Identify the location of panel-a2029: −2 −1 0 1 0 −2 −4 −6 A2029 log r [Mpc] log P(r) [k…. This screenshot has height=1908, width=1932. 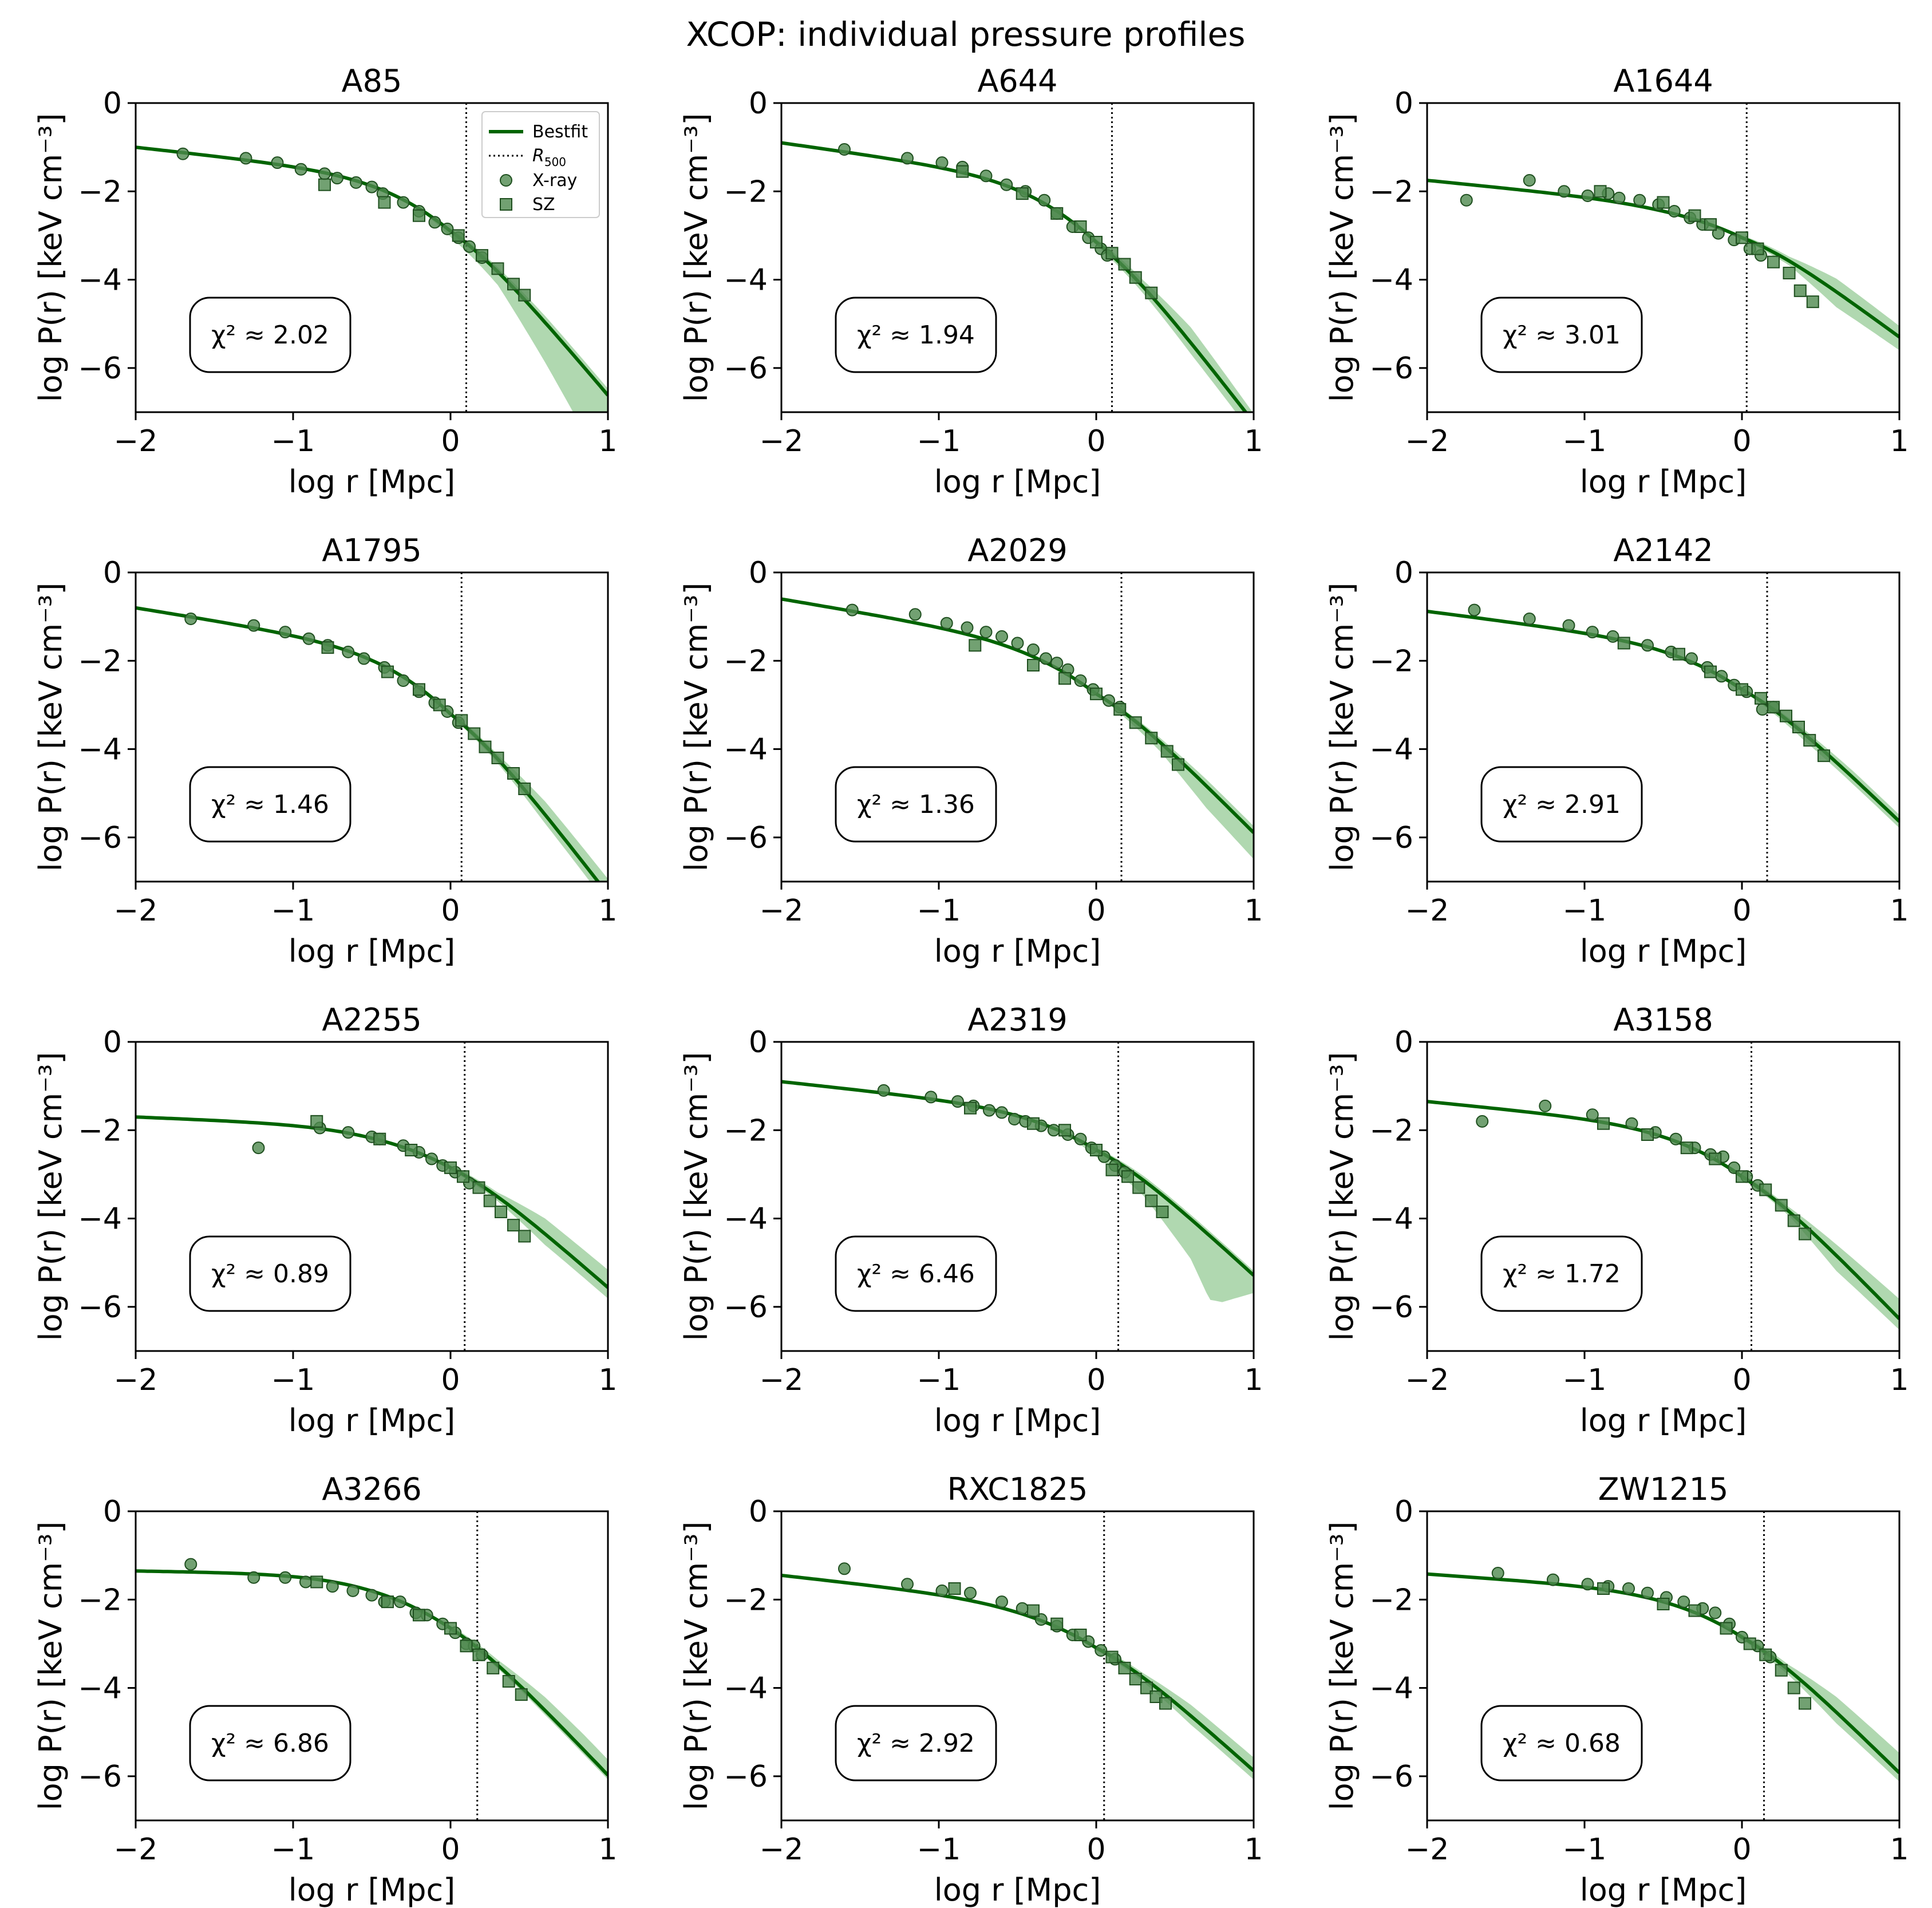
(970, 750).